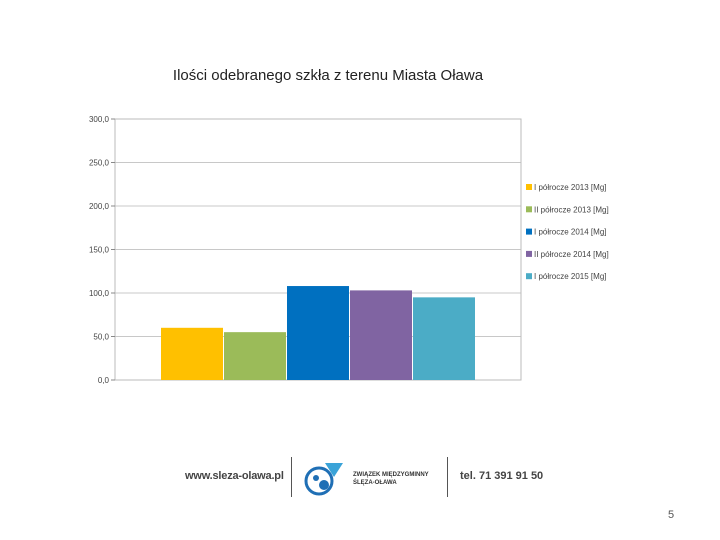 The width and height of the screenshot is (720, 540). Describe the element at coordinates (375, 483) in the screenshot. I see `organization-name-line2: ŚLĘZA-OŁAWA` at that location.